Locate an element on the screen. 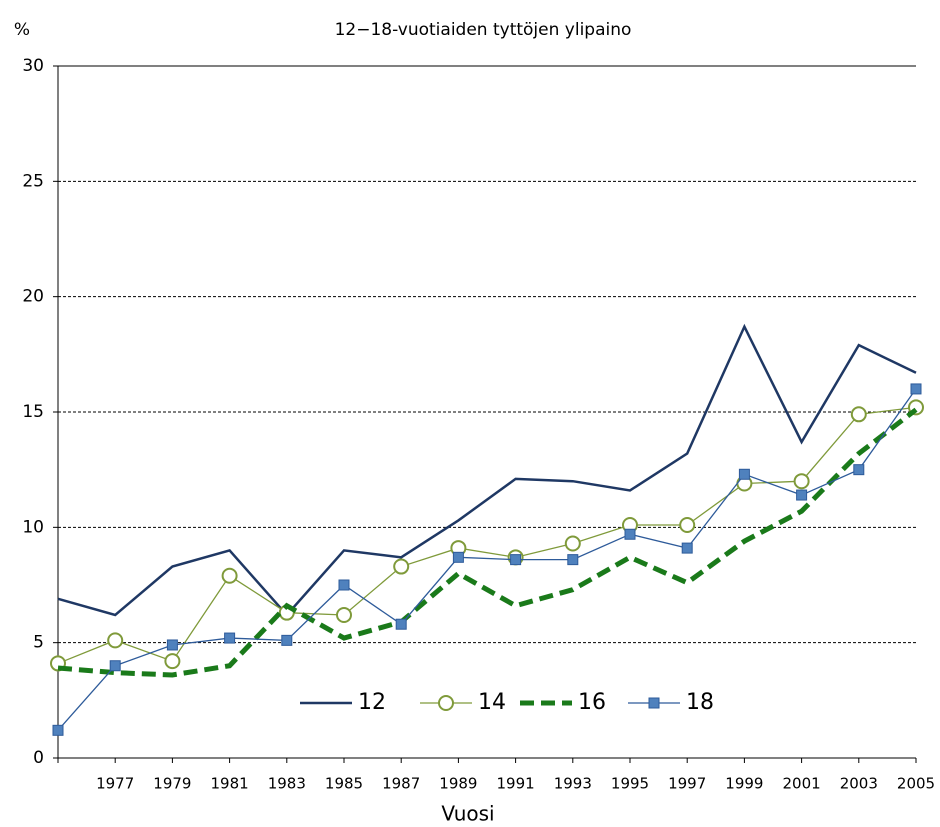  x-tick-label: 1981 is located at coordinates (230, 784).